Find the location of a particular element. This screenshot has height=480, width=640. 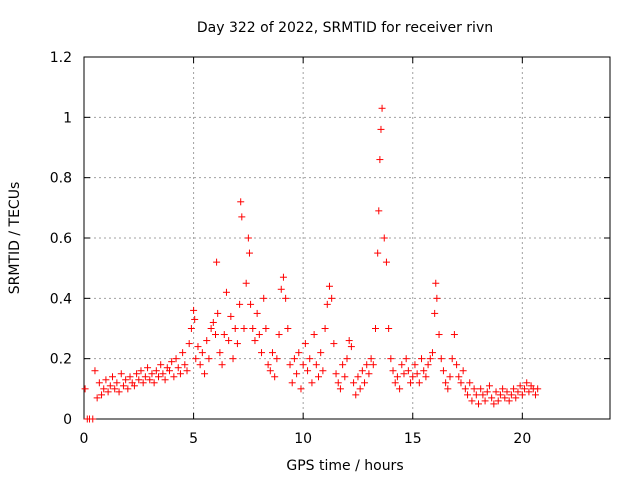

x-tick-label: 10 is located at coordinates (303, 439).